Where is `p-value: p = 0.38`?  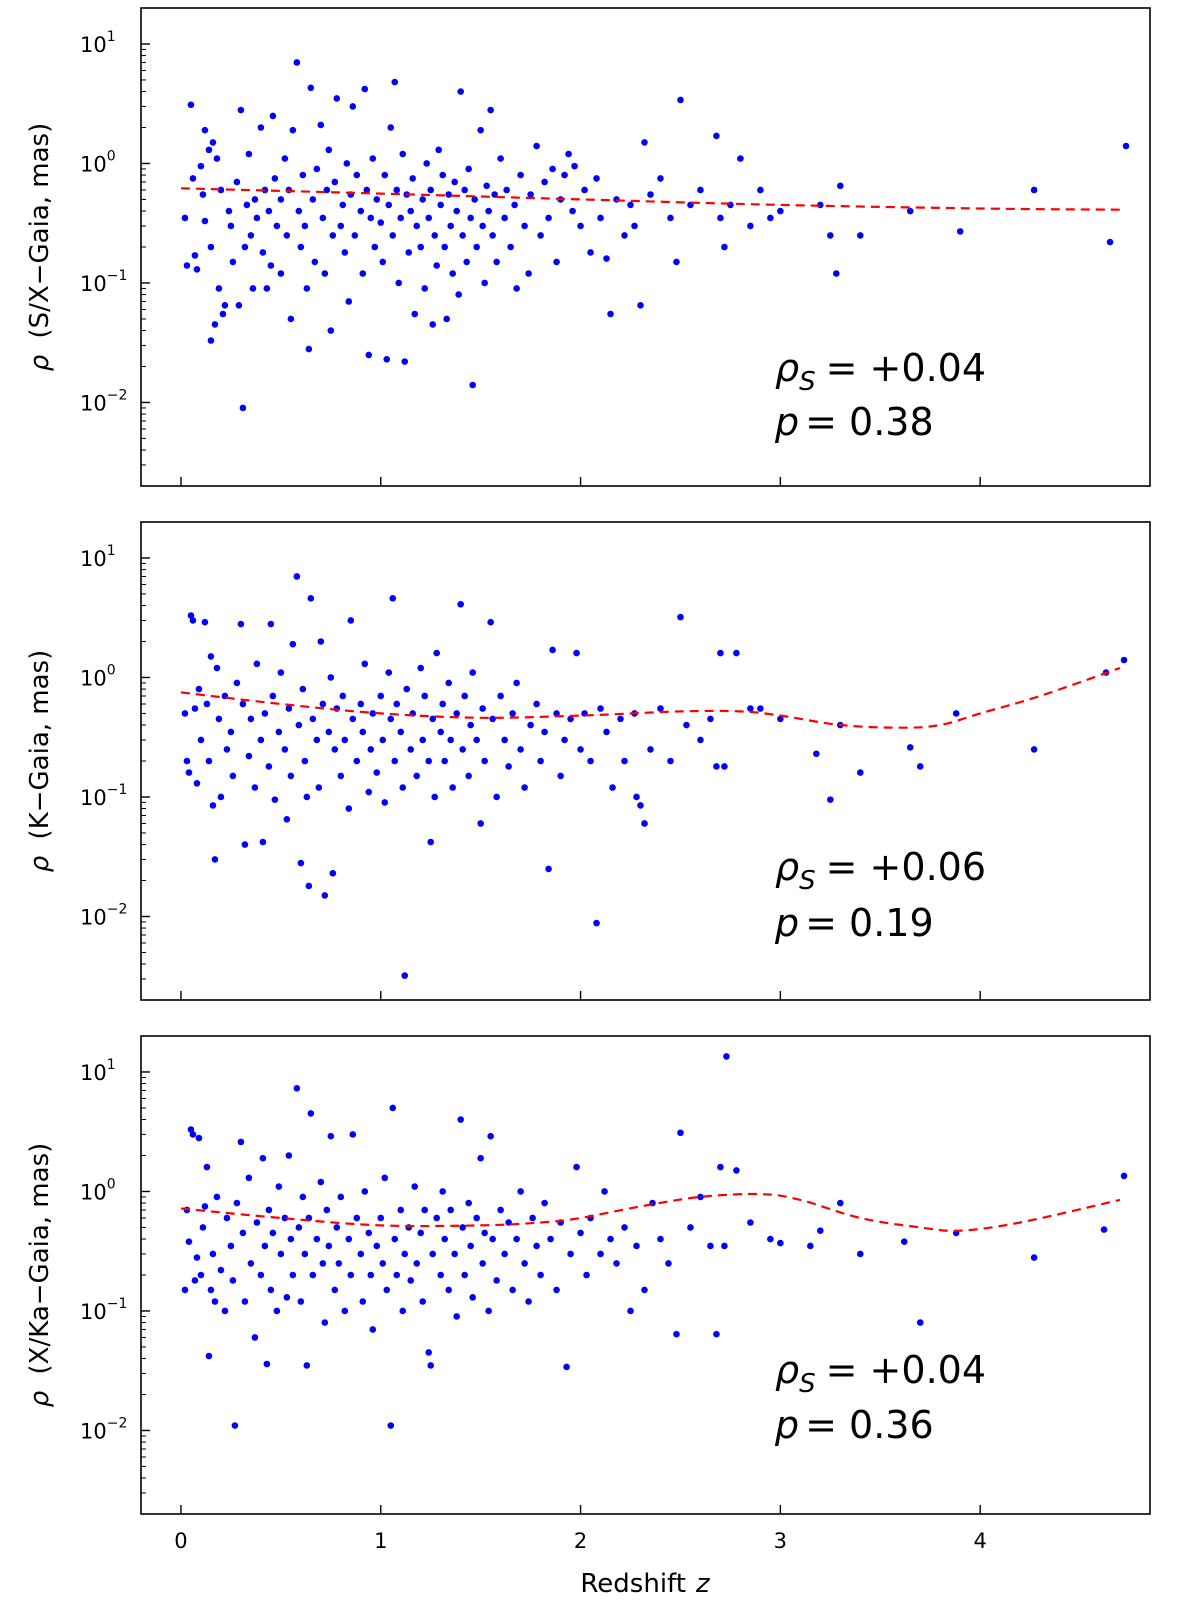 p-value: p = 0.38 is located at coordinates (854, 422).